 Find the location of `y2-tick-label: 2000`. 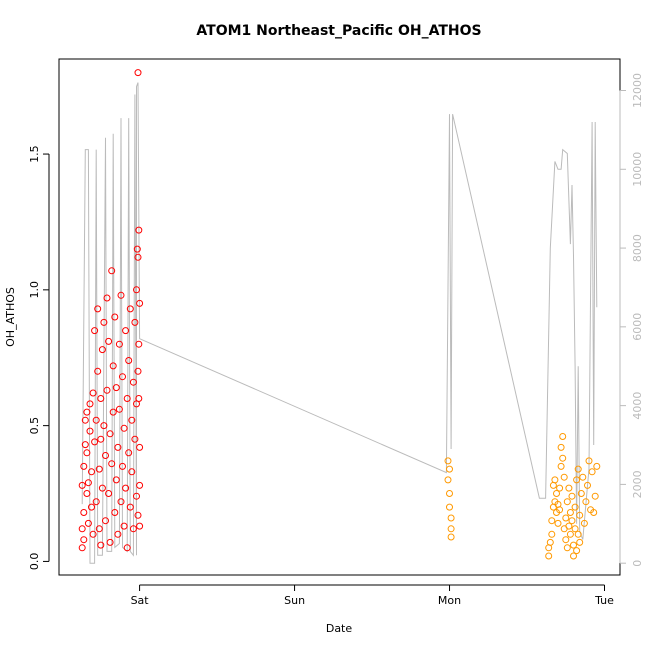

y2-tick-label: 2000 is located at coordinates (637, 484).